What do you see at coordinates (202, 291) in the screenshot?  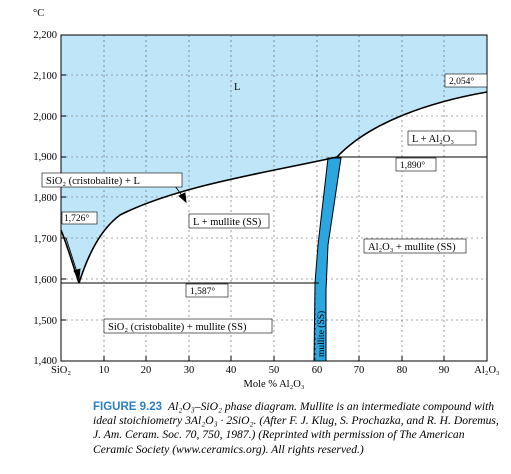 I see `temp-eutectic: 1,587°` at bounding box center [202, 291].